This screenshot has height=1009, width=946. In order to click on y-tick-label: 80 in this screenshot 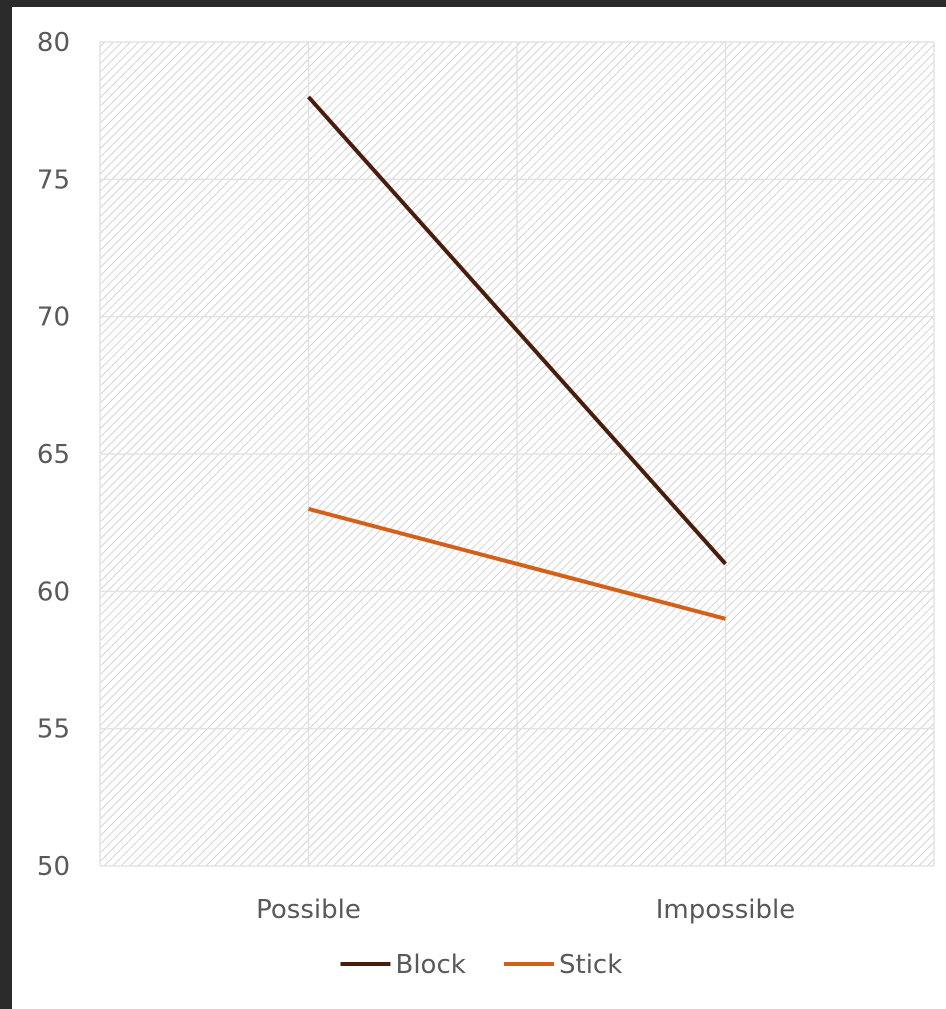, I will do `click(53, 43)`.